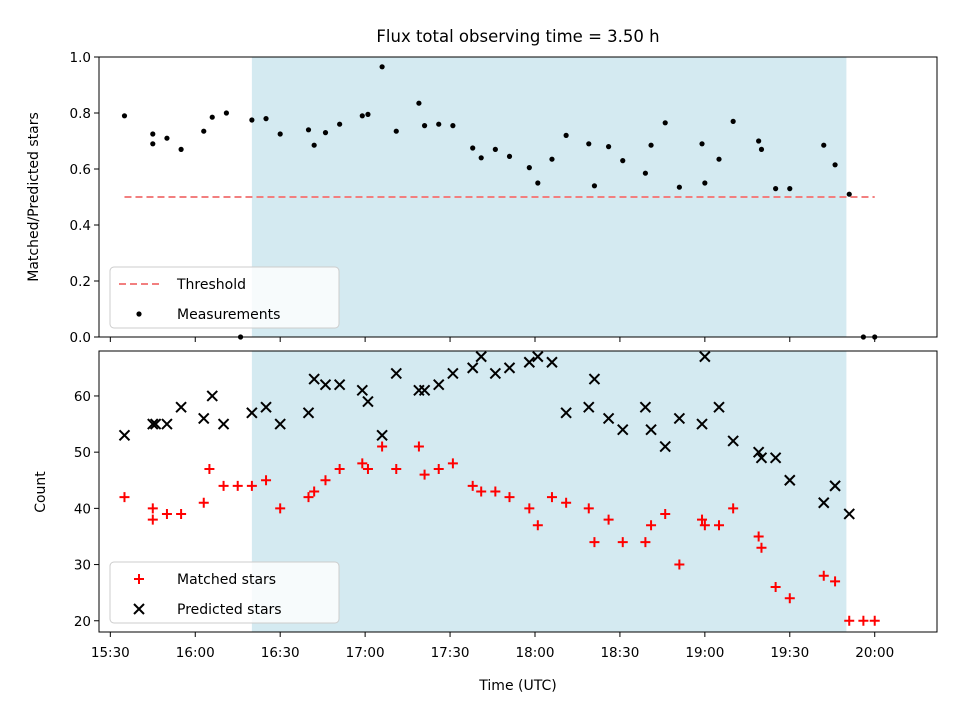 The height and width of the screenshot is (720, 960). Describe the element at coordinates (211, 285) in the screenshot. I see `legend-label: Threshold` at that location.